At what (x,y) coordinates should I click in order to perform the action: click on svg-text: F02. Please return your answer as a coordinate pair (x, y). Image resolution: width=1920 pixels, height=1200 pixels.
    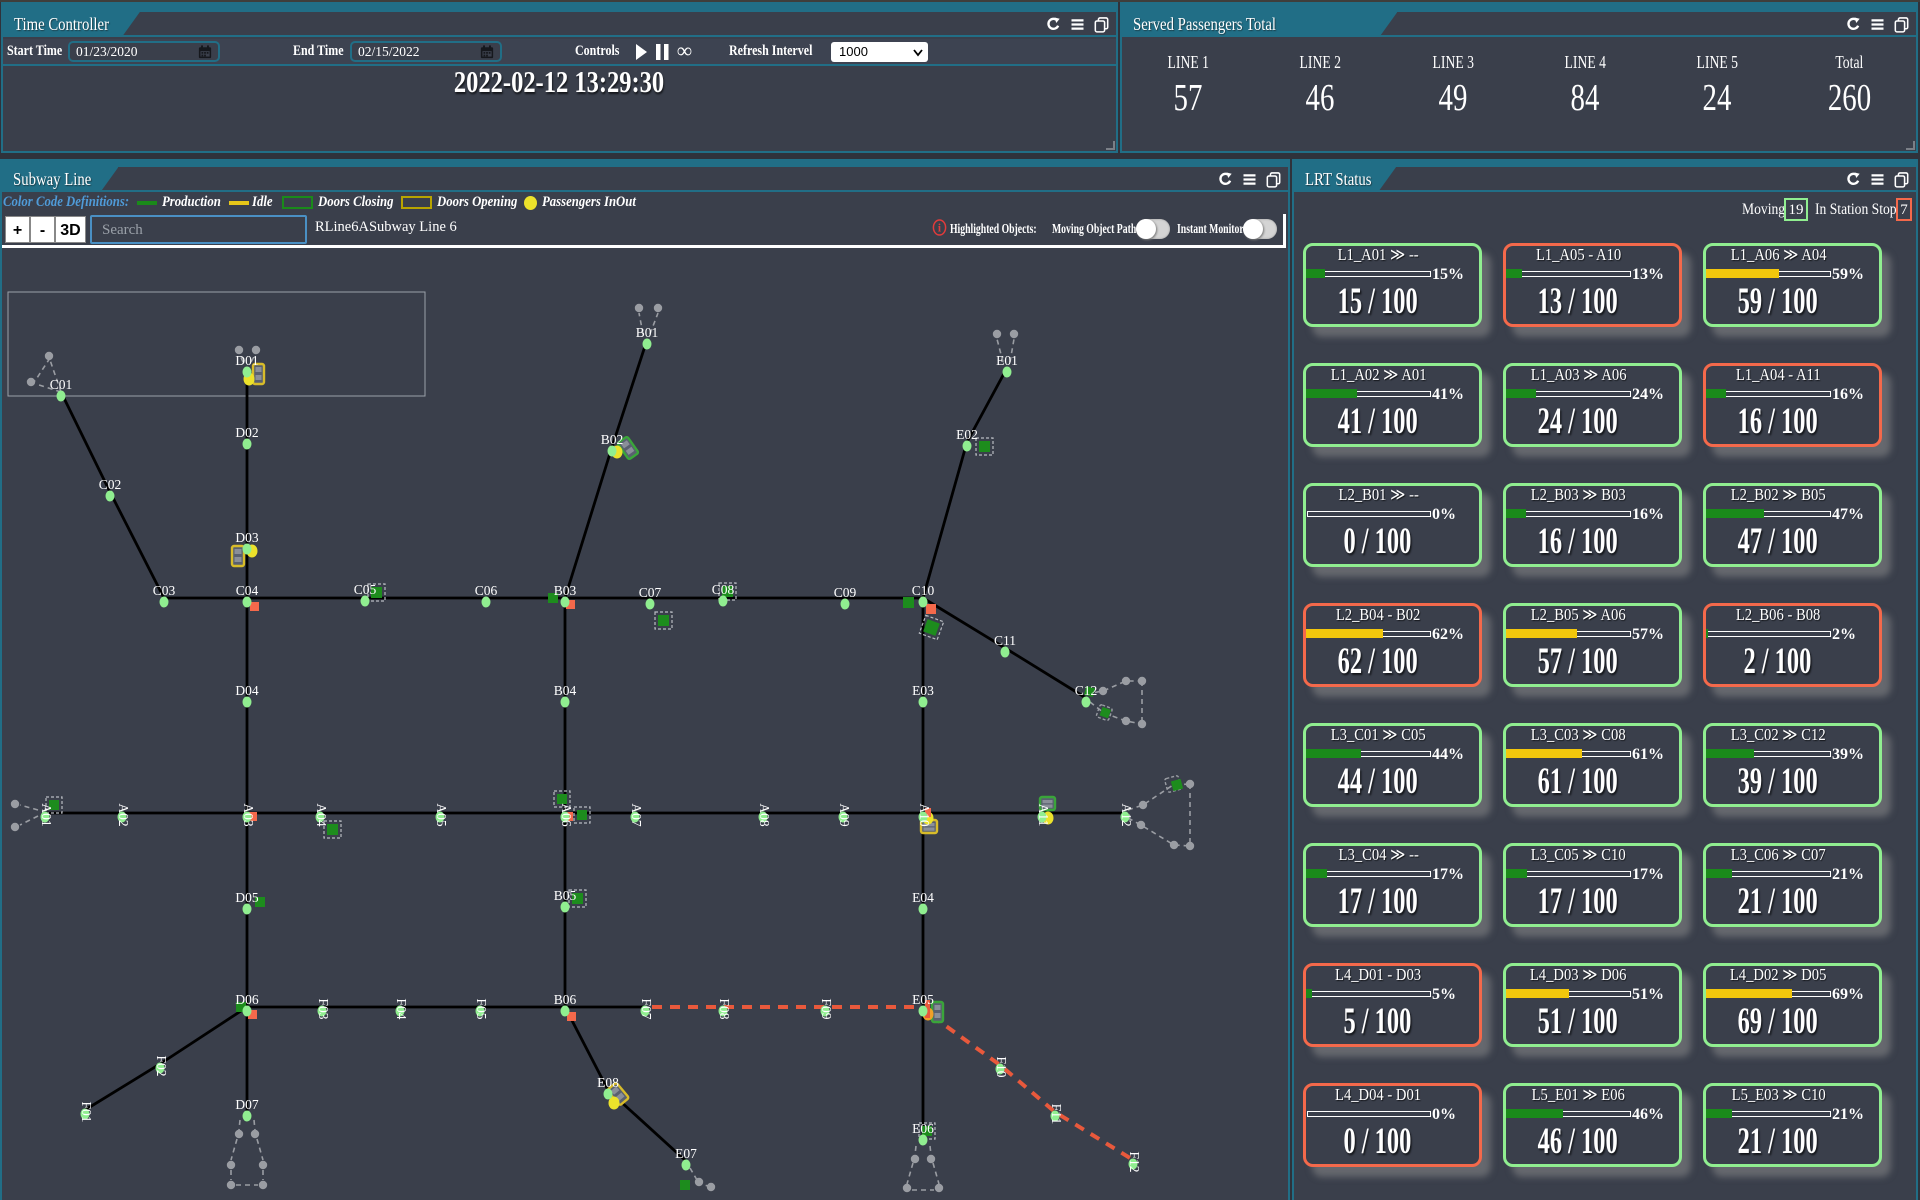
    Looking at the image, I should click on (161, 1065).